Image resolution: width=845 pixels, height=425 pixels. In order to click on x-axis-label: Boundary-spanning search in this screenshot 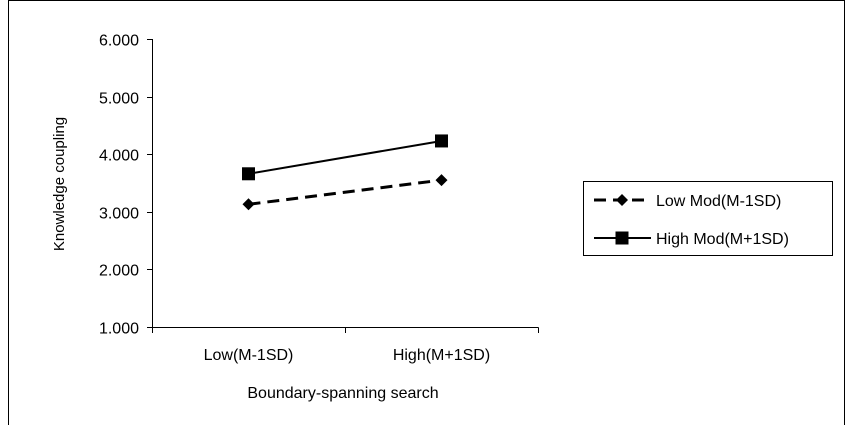, I will do `click(342, 393)`.